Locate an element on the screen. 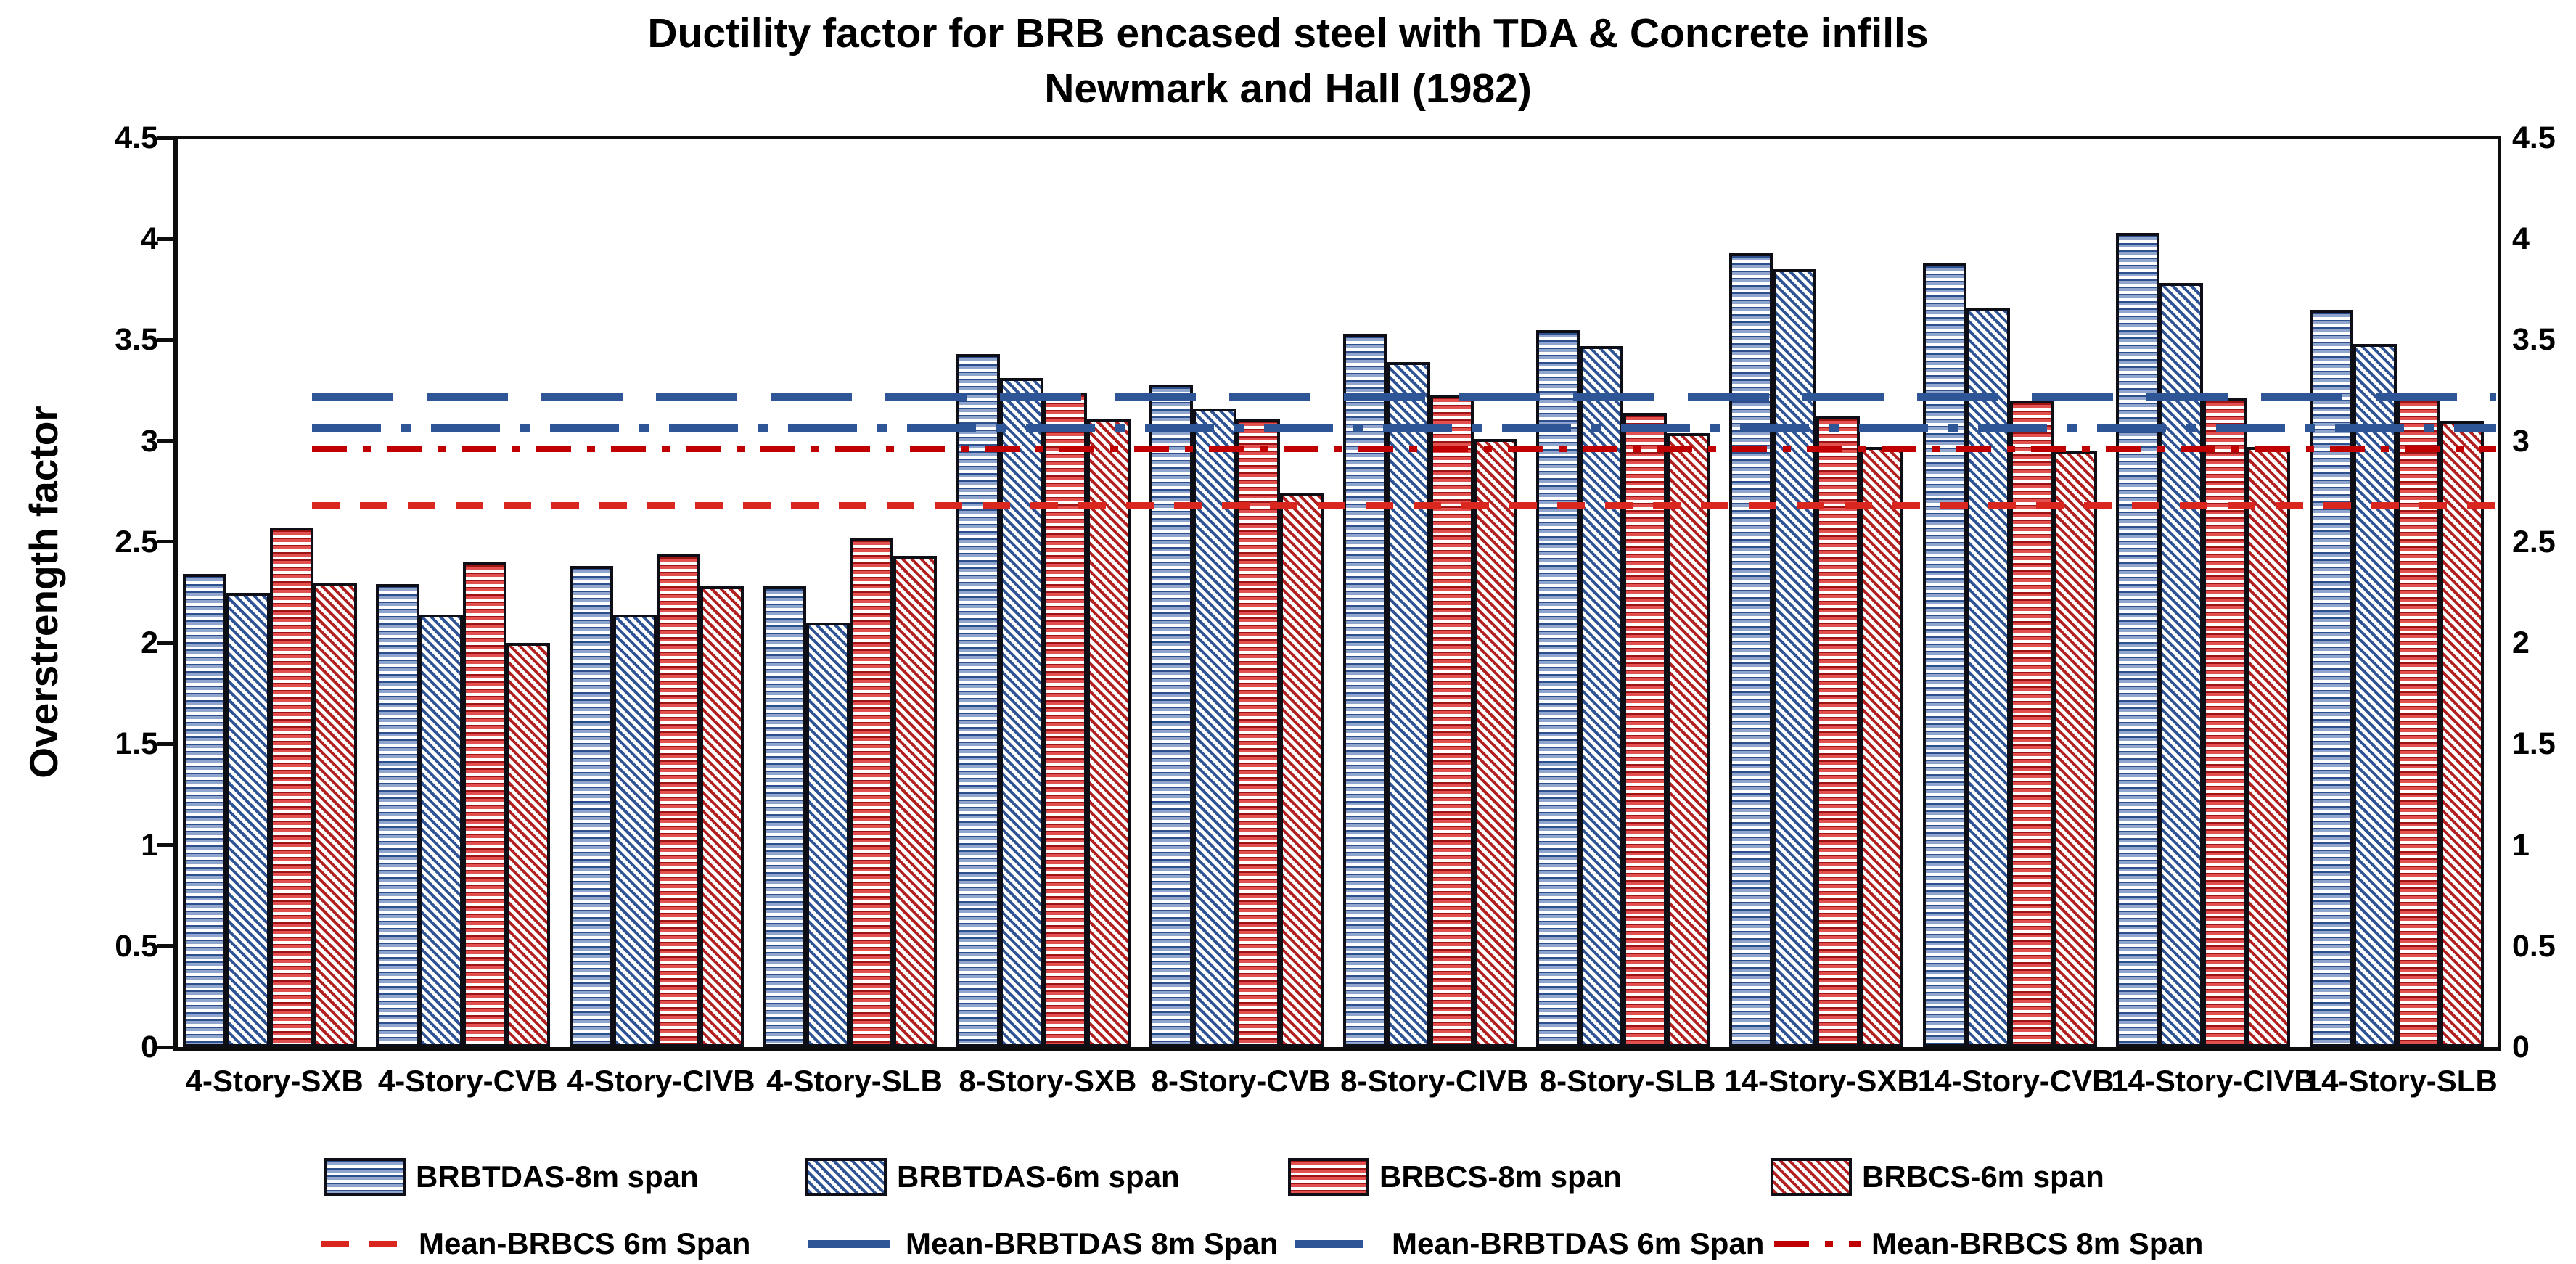  y-tick-label-right: 4 is located at coordinates (2521, 239).